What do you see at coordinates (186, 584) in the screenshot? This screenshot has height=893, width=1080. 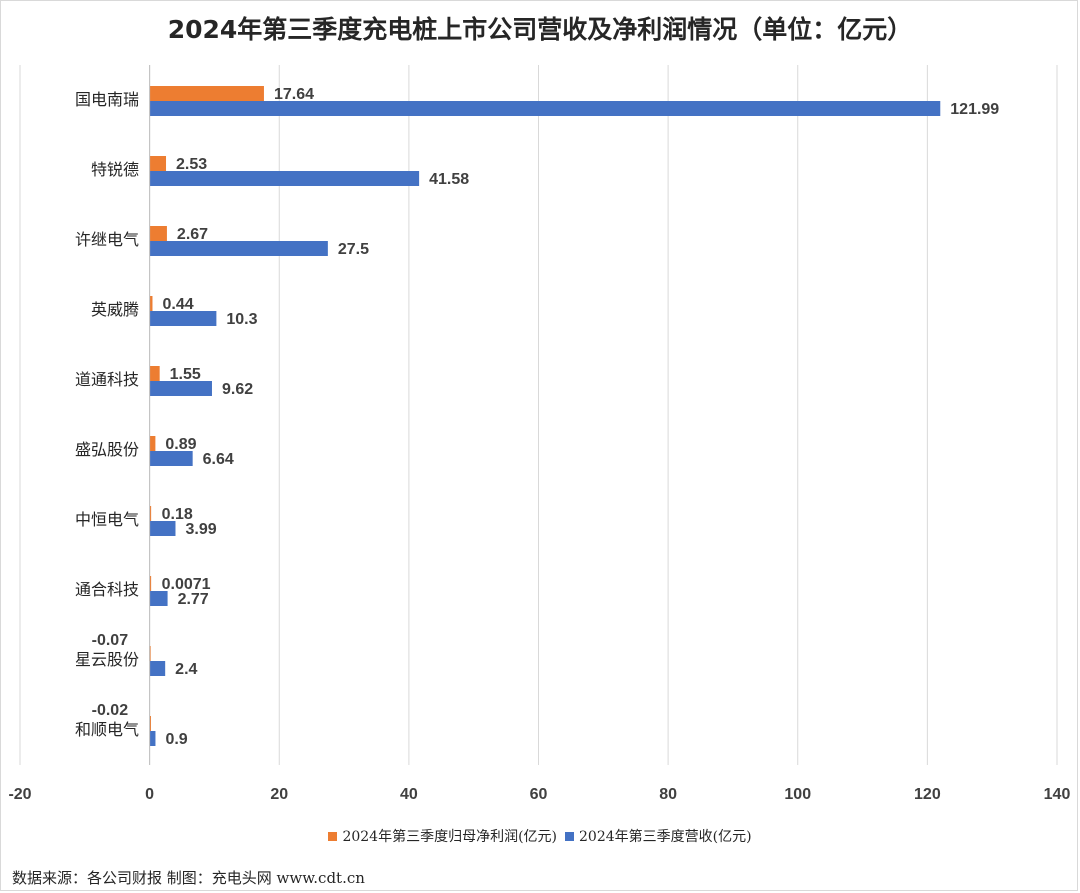 I see `profit-data-label: 0.0071` at bounding box center [186, 584].